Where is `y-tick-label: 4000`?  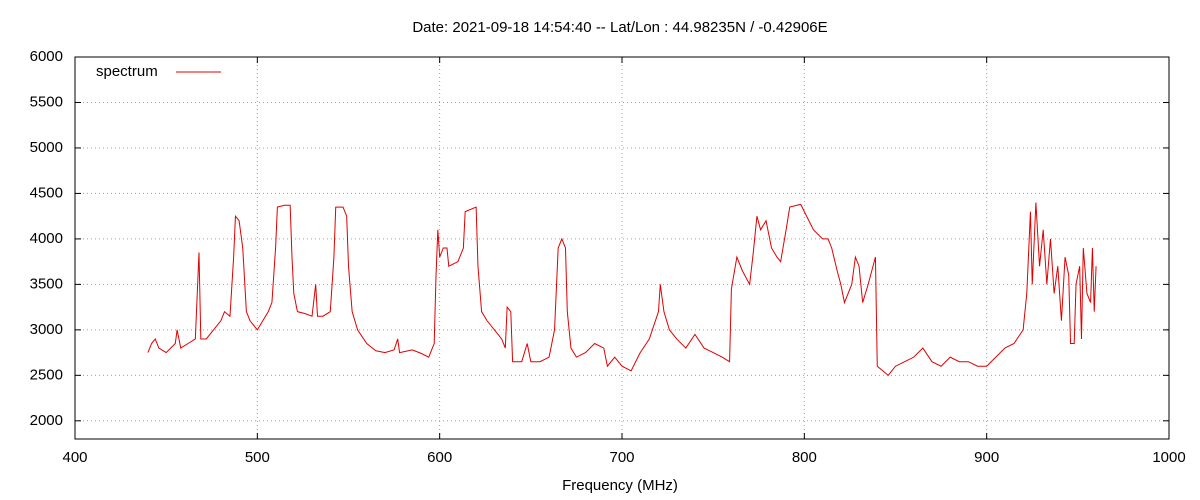
y-tick-label: 4000 is located at coordinates (46, 238).